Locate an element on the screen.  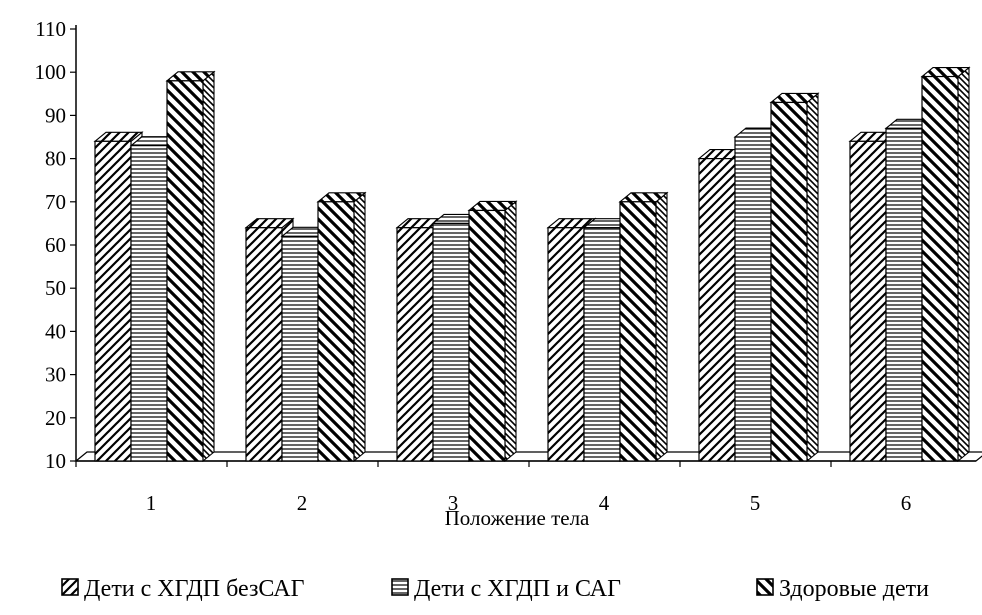
y-tick-label: 80 is located at coordinates (55, 159).